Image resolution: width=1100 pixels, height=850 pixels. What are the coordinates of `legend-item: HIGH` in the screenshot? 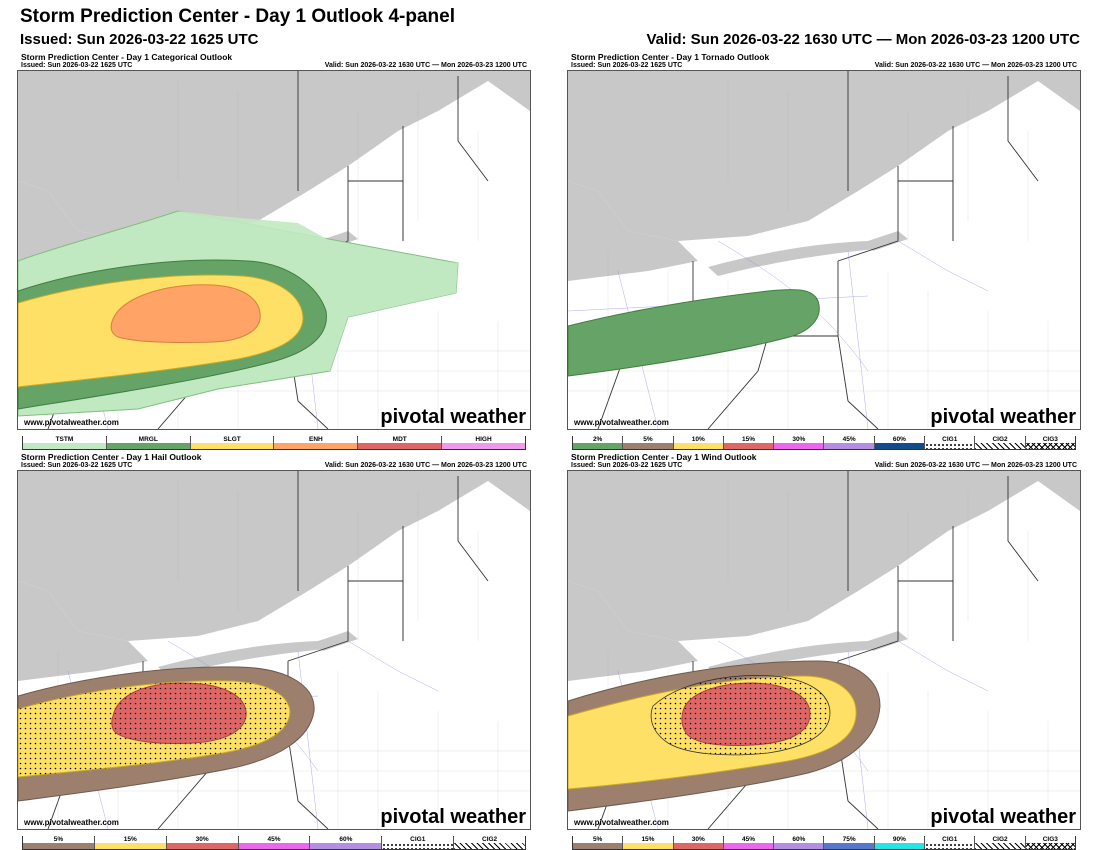 It's located at (483, 442).